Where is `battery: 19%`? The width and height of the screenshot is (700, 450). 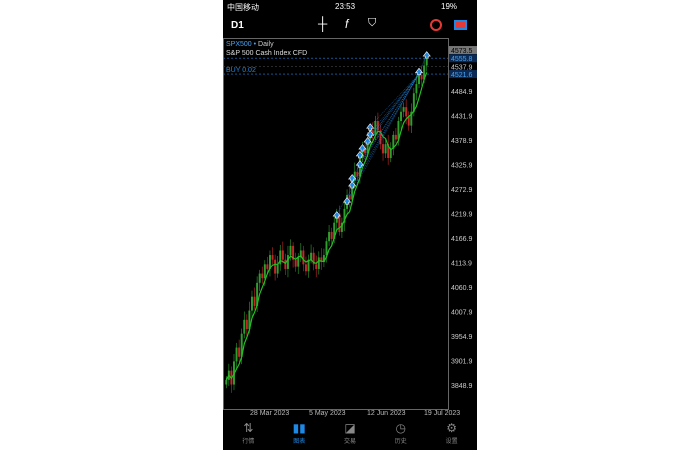 battery: 19% is located at coordinates (449, 6).